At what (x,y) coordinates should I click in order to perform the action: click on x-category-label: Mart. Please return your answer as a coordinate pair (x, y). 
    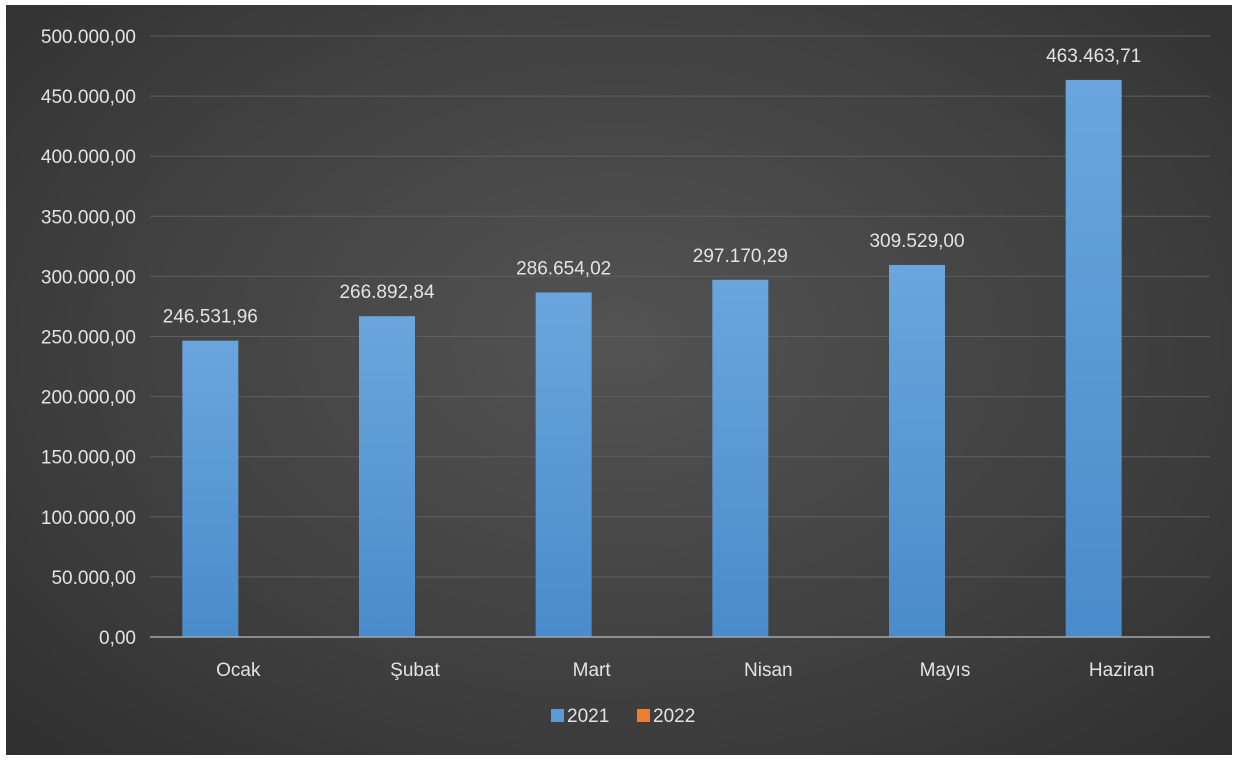
    Looking at the image, I should click on (592, 670).